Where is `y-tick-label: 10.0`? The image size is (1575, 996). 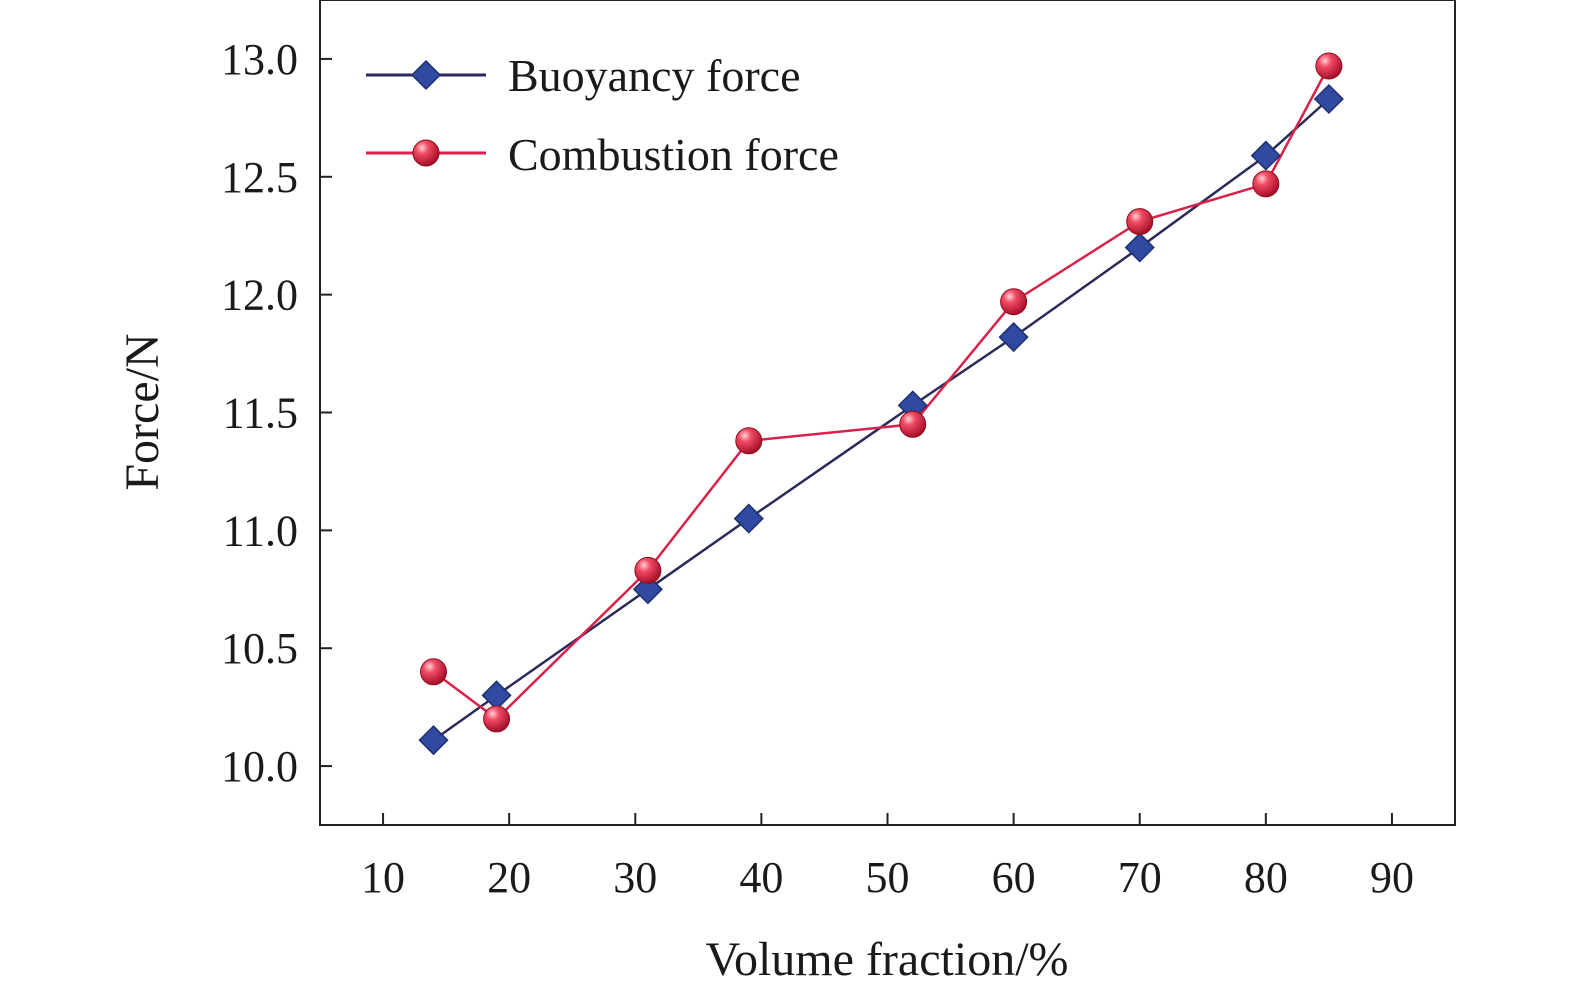
y-tick-label: 10.0 is located at coordinates (259, 766).